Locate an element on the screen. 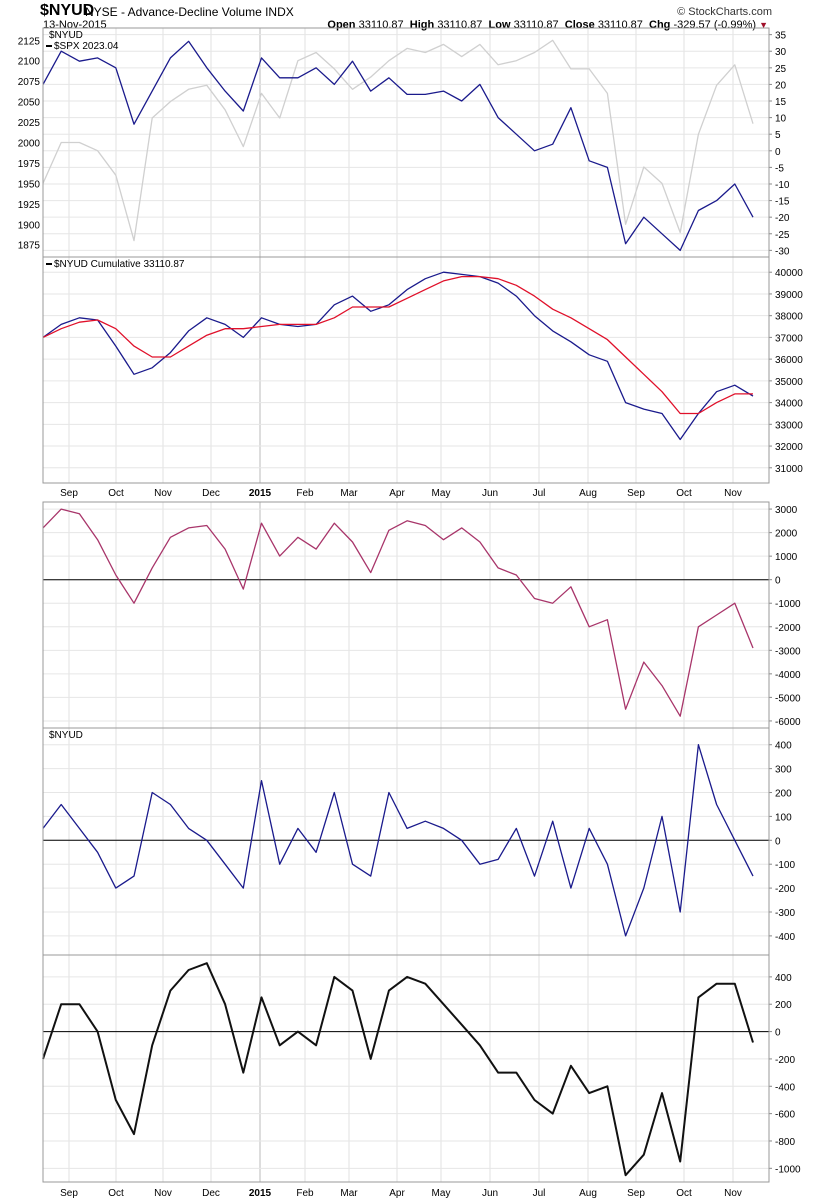  right-tick-label: -25 is located at coordinates (782, 235).